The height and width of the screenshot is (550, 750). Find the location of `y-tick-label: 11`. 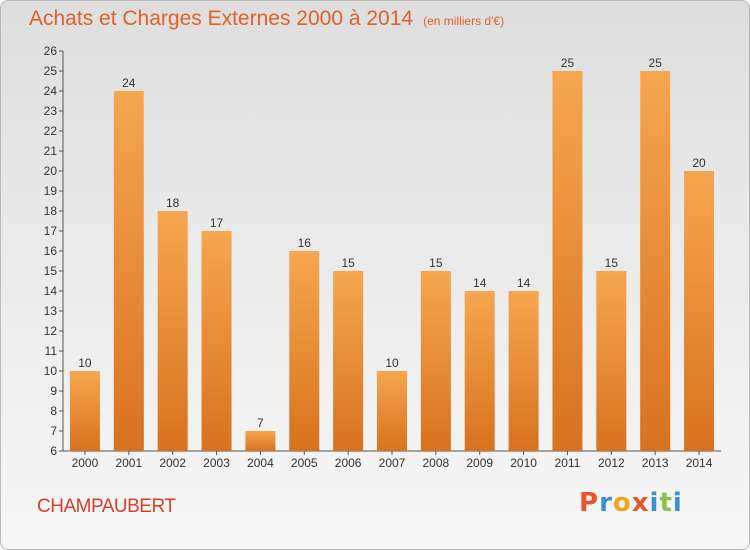

y-tick-label: 11 is located at coordinates (51, 351).